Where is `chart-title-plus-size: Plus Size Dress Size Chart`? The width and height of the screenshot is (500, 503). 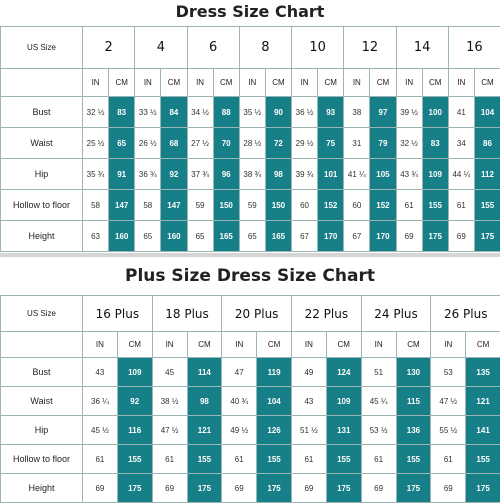
chart-title-plus-size: Plus Size Dress Size Chart is located at coordinates (250, 276).